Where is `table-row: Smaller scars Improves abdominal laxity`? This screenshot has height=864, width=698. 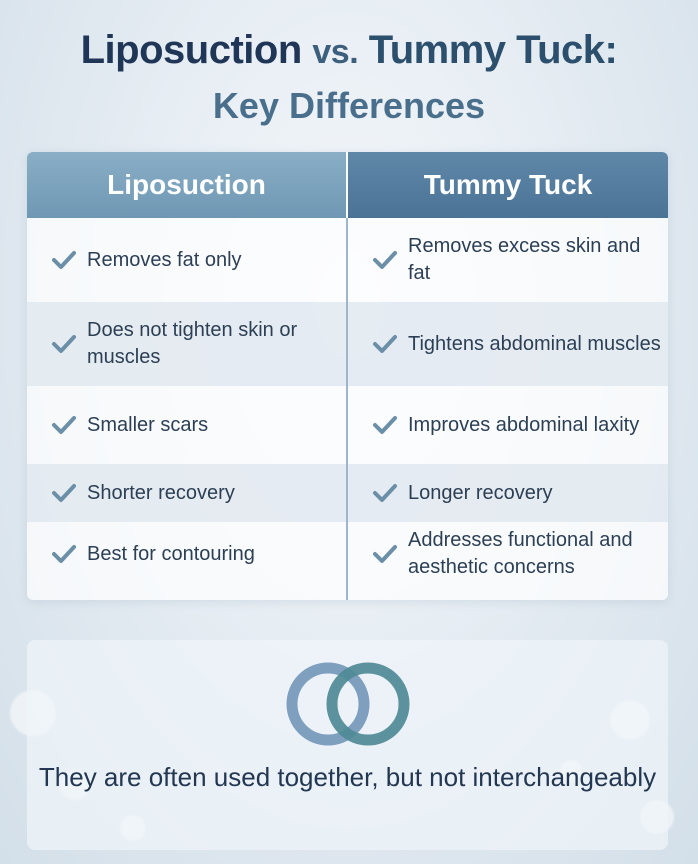
table-row: Smaller scars Improves abdominal laxity is located at coordinates (347, 425).